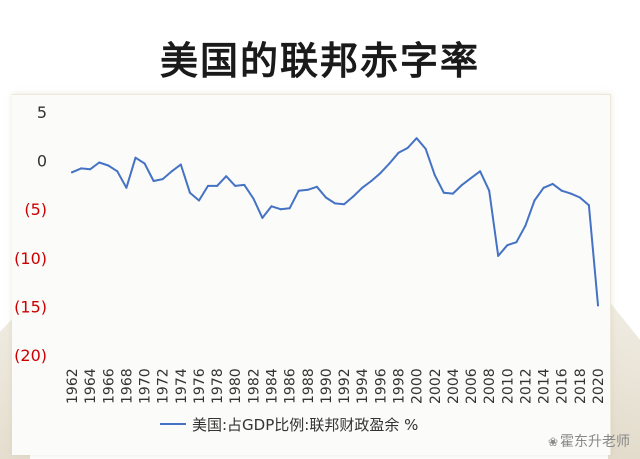 This screenshot has height=459, width=640. I want to click on x-tick-label: 2002, so click(436, 386).